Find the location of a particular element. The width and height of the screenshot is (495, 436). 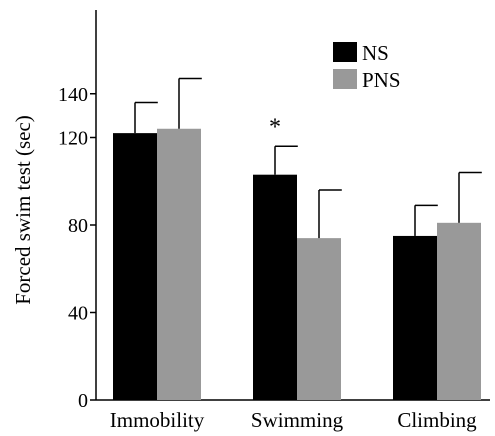

significance-marker: * is located at coordinates (275, 127).